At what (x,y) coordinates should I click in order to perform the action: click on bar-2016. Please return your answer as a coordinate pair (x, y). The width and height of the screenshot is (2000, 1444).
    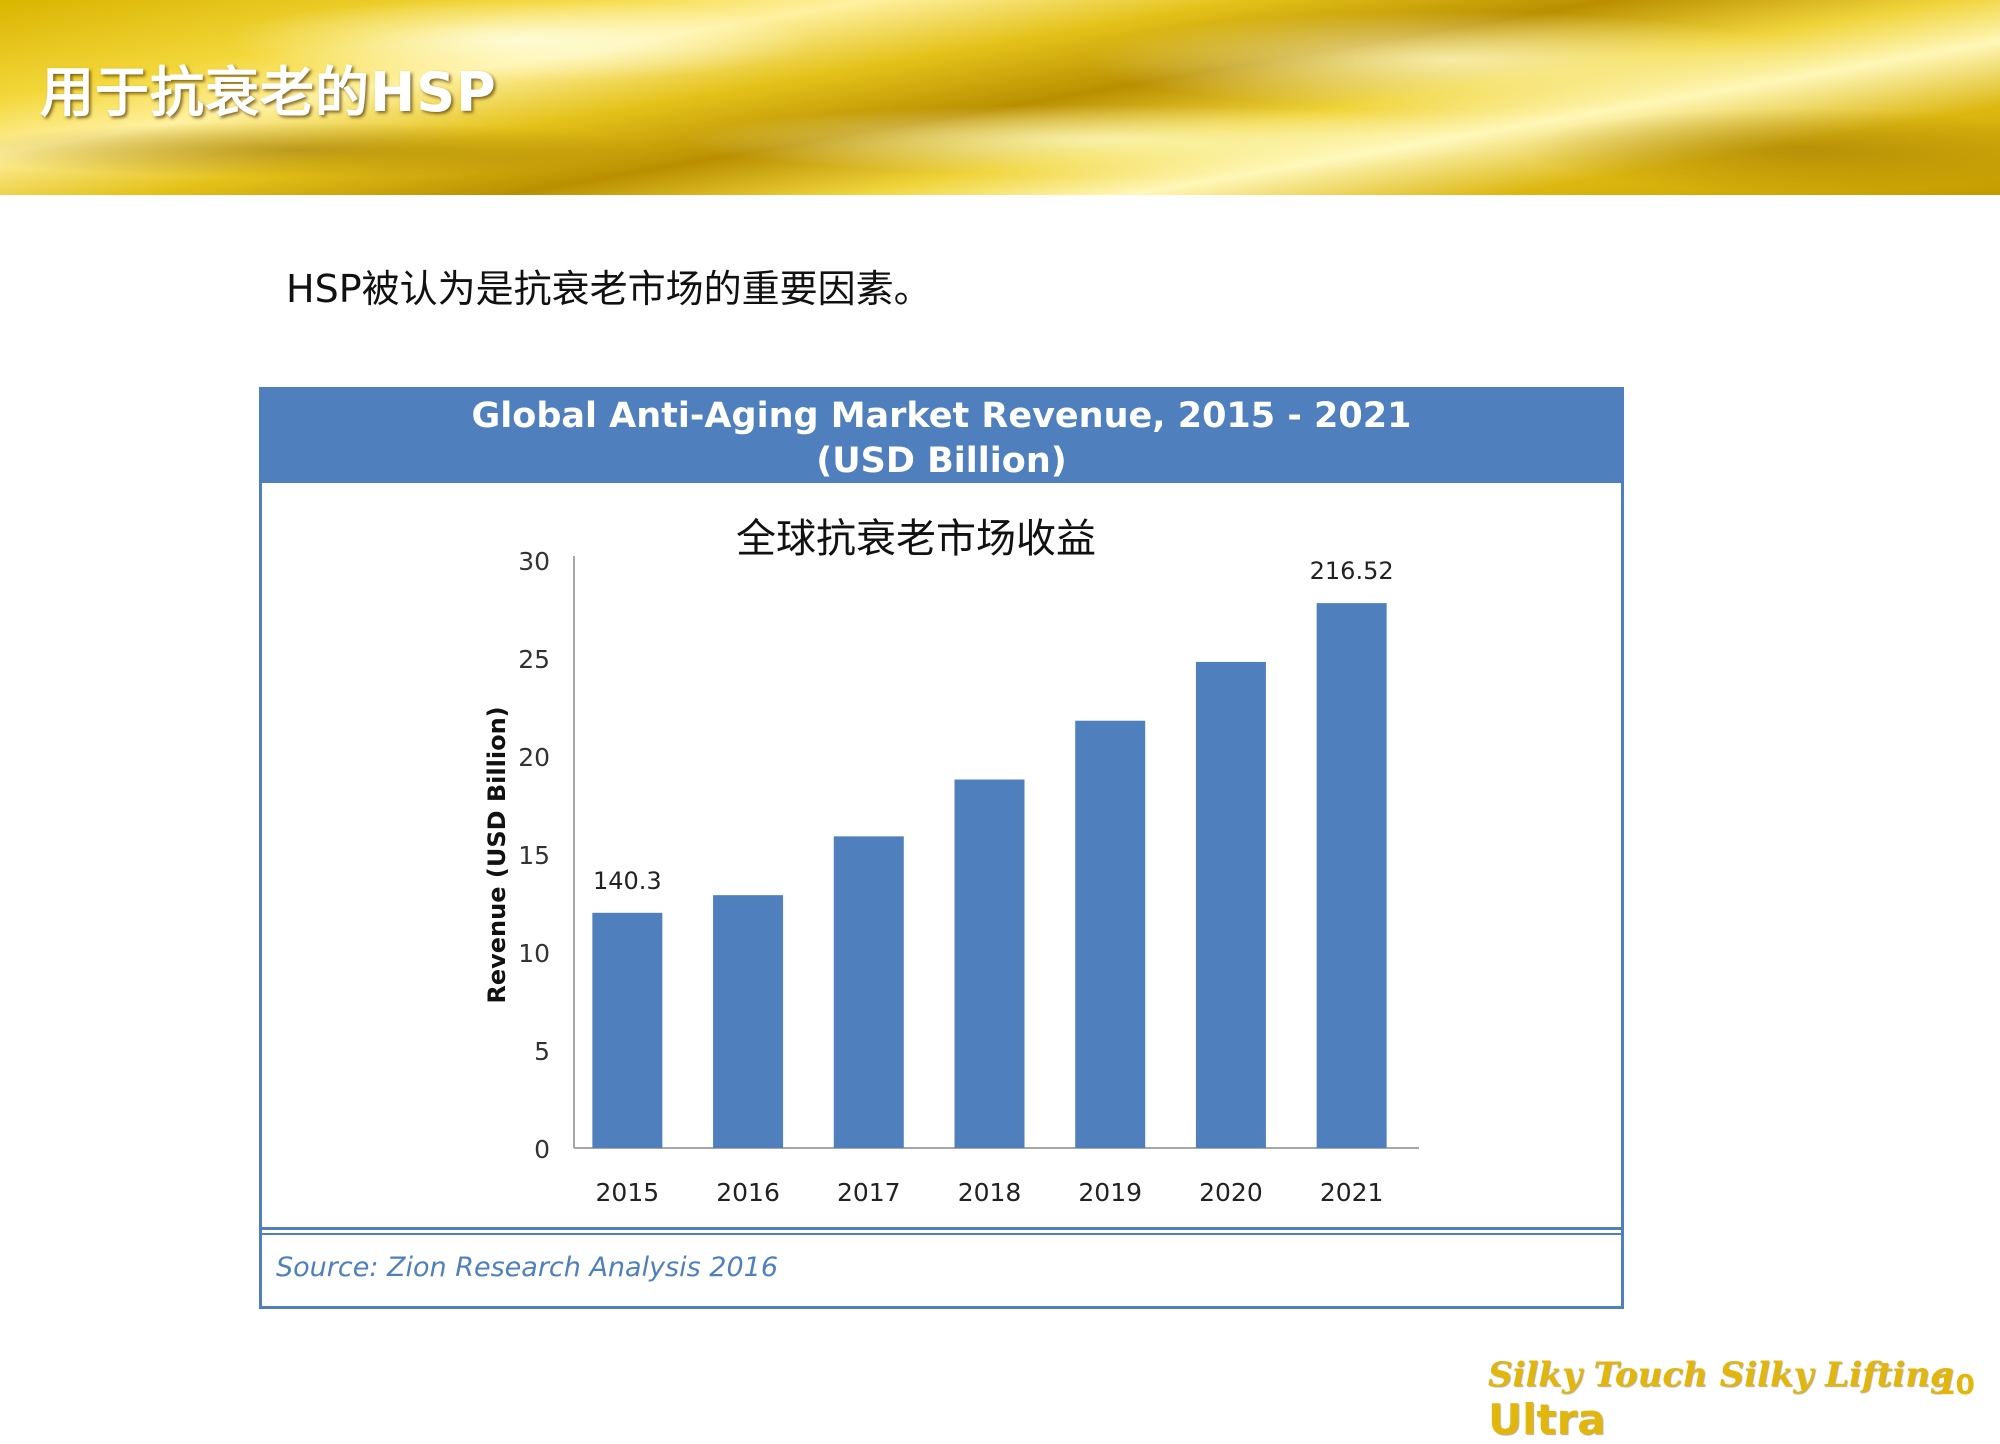
    Looking at the image, I should click on (748, 1021).